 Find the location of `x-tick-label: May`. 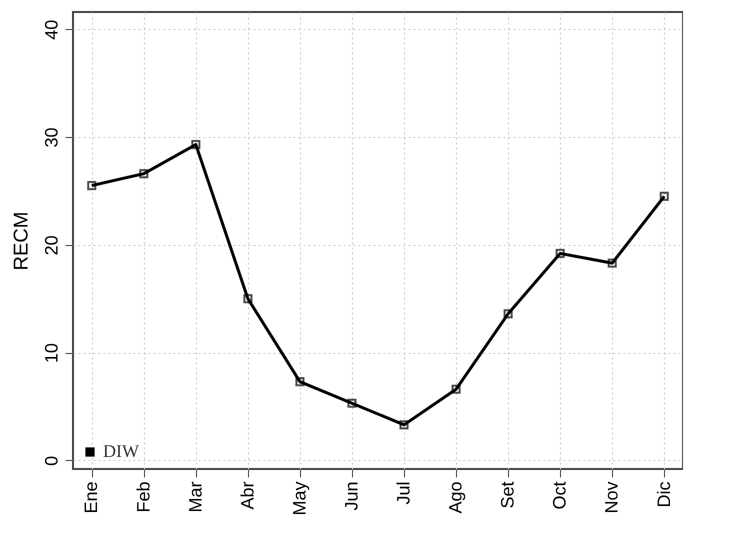

x-tick-label: May is located at coordinates (299, 499).